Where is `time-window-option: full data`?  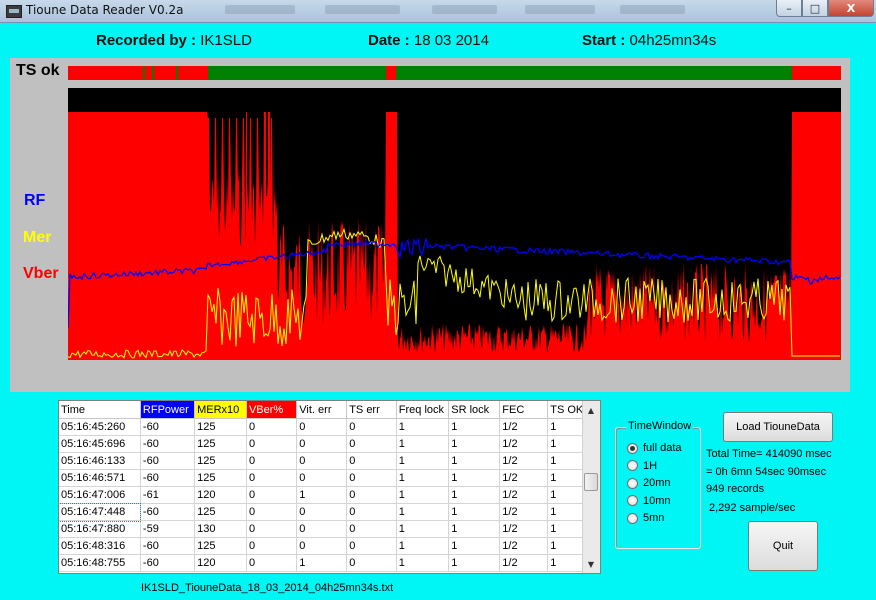 time-window-option: full data is located at coordinates (654, 448).